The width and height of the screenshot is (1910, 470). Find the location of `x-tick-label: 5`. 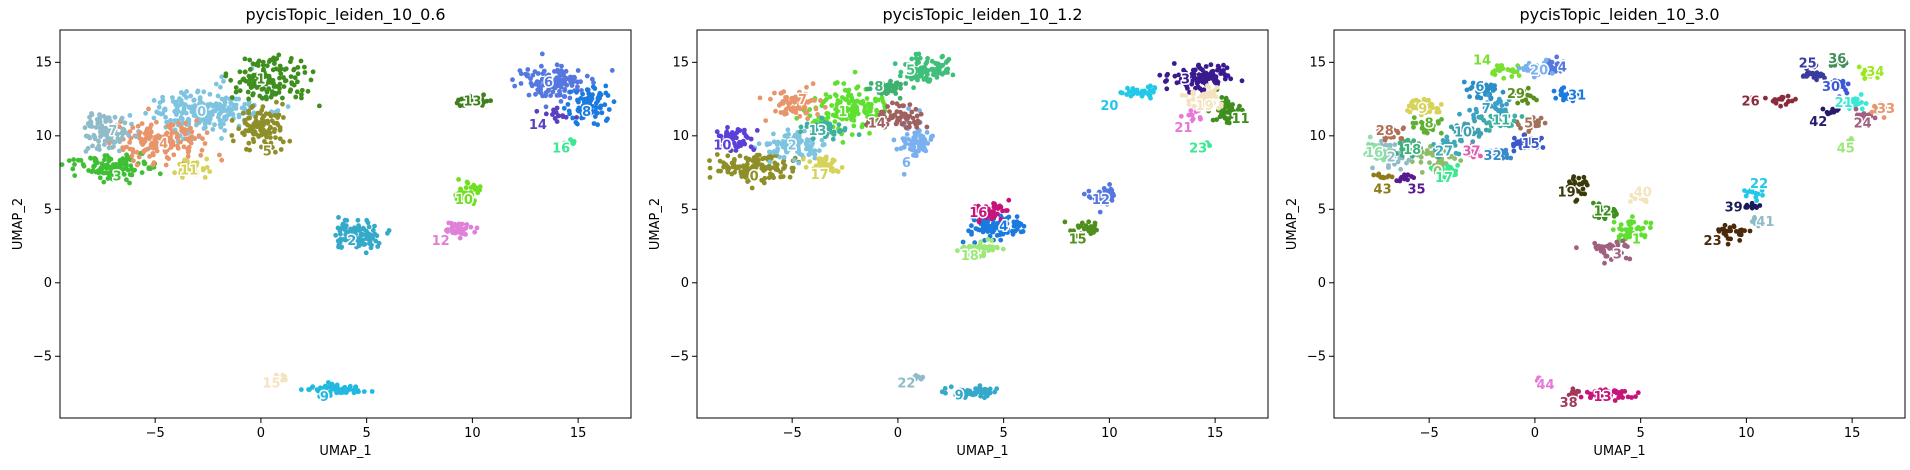

x-tick-label: 5 is located at coordinates (1641, 433).